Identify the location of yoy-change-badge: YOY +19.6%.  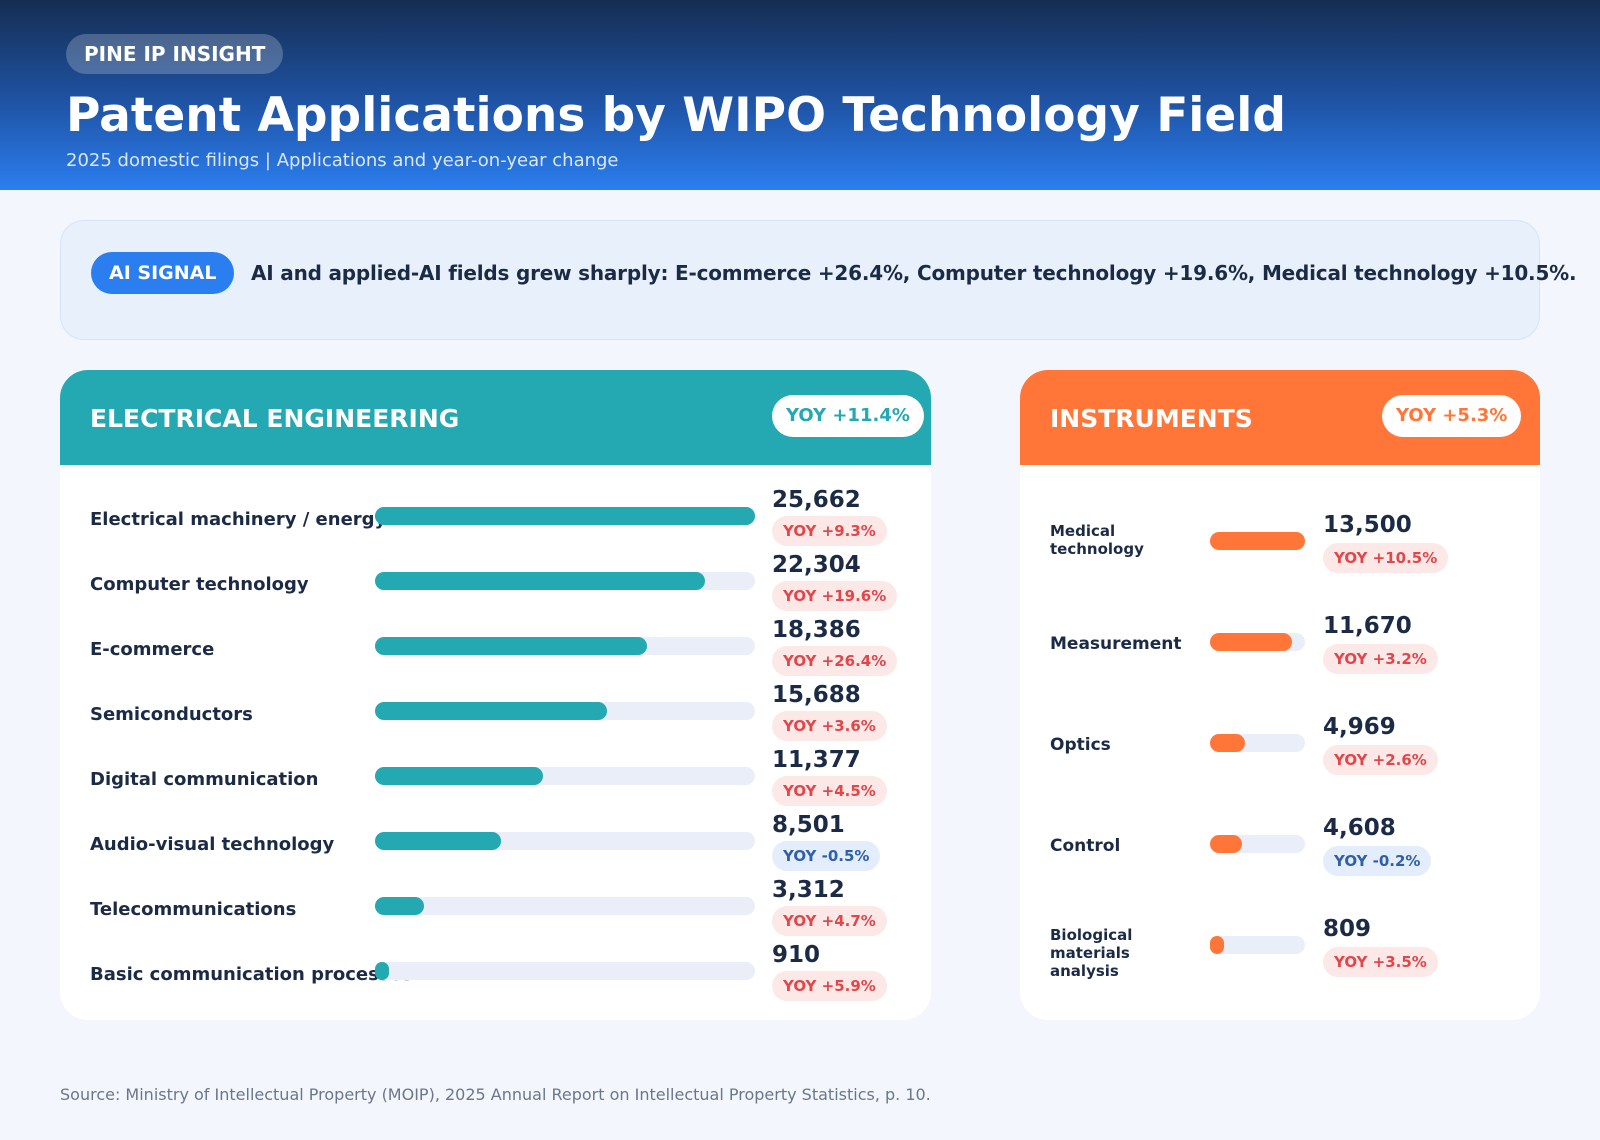
(835, 596).